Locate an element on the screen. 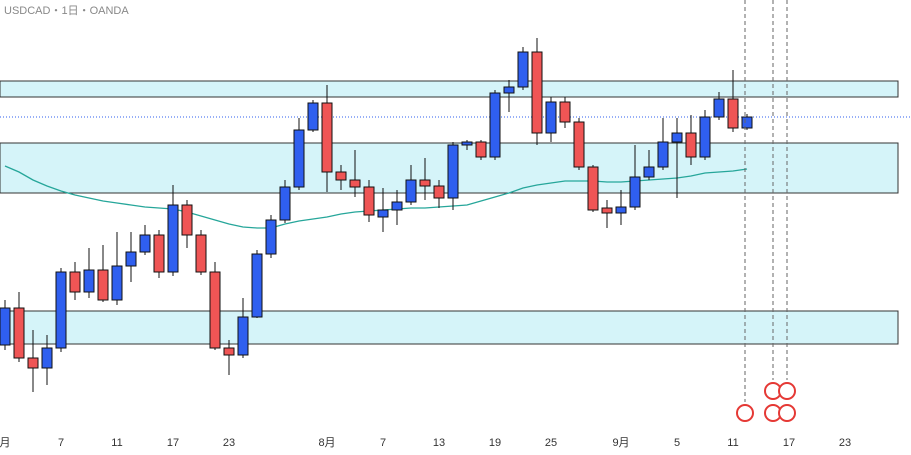 This screenshot has width=911, height=455. x-tick-label: 8月 is located at coordinates (326, 443).